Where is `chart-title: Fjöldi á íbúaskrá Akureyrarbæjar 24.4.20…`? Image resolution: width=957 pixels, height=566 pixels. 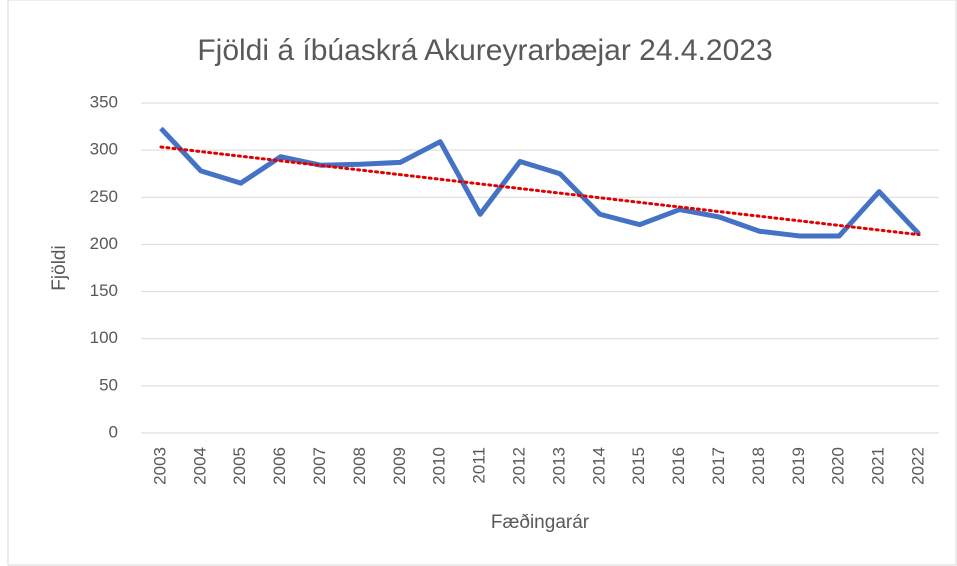
chart-title: Fjöldi á íbúaskrá Akureyrarbæjar 24.4.20… is located at coordinates (484, 50).